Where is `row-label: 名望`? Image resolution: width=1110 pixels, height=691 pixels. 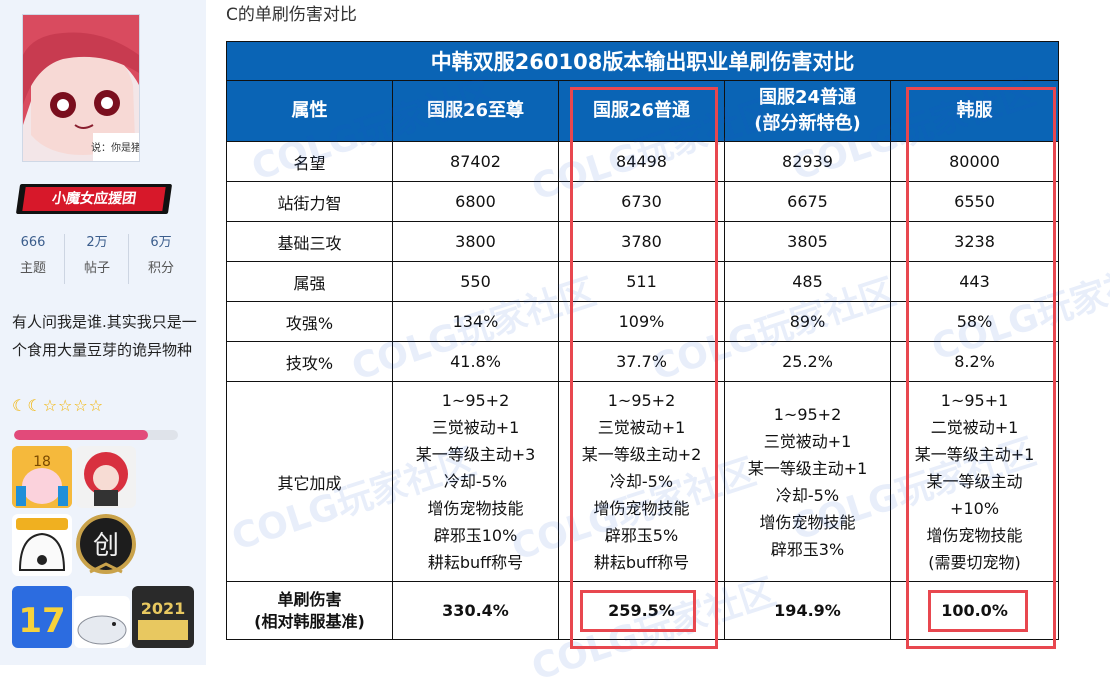 row-label: 名望 is located at coordinates (309, 161).